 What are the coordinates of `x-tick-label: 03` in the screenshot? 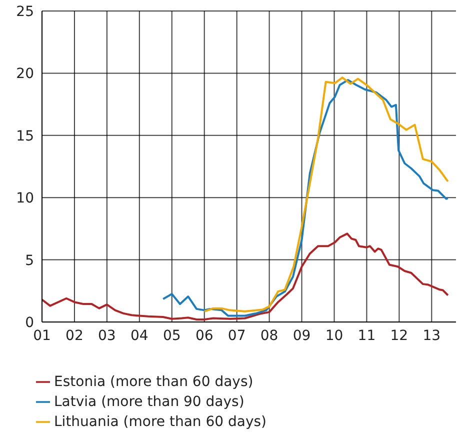 It's located at (107, 336).